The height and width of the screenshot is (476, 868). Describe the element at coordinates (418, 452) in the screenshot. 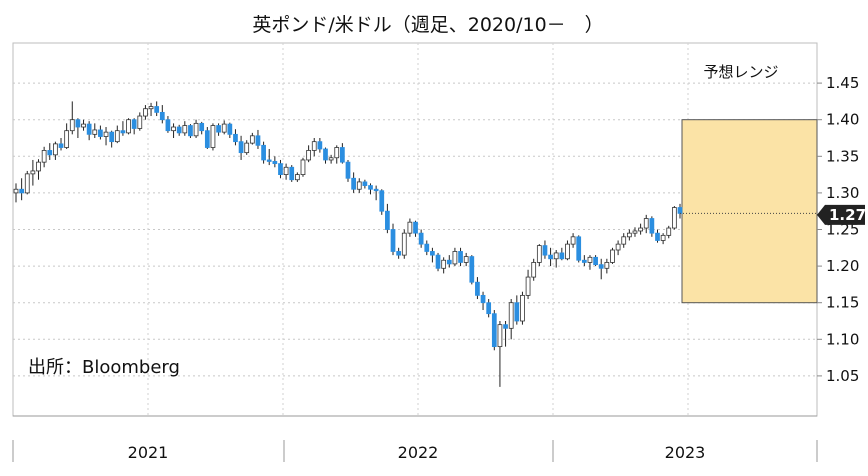

I see `x-tick-label: 2022` at that location.